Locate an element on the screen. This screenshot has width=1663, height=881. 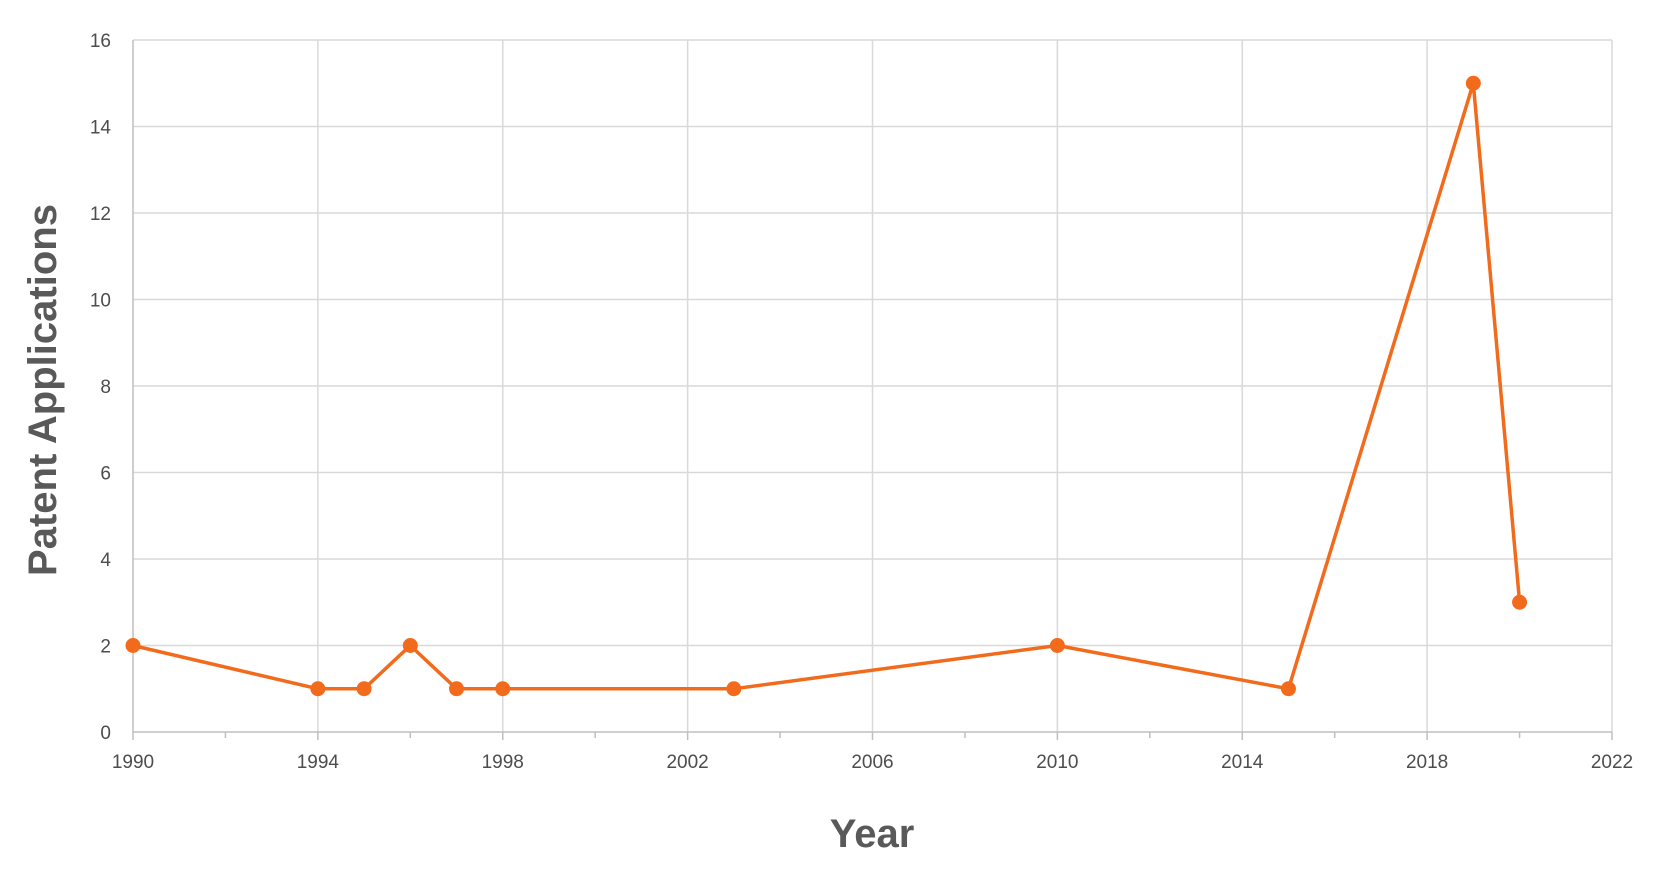
y-tick-label: 12 is located at coordinates (100, 214).